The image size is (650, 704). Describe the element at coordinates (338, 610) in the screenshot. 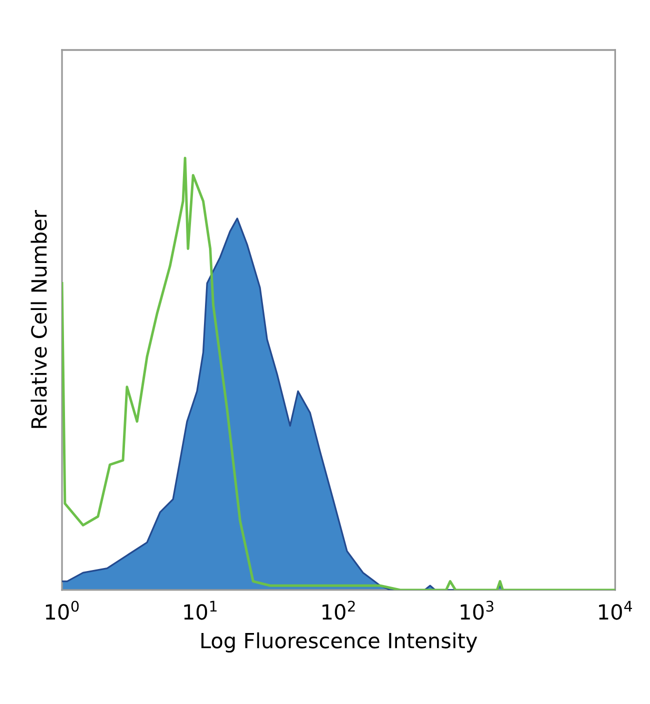

I see `x-tick-label: 10$^{2}$` at that location.